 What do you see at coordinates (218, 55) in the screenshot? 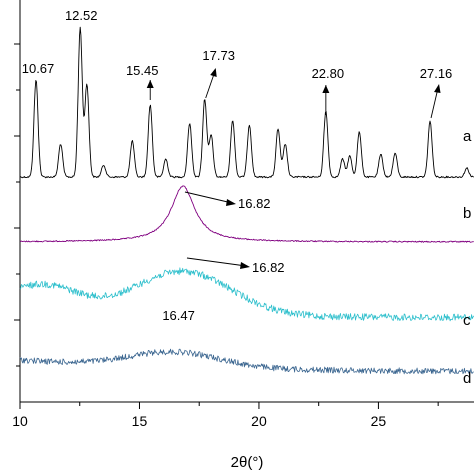
I see `peak-label: 17.73` at bounding box center [218, 55].